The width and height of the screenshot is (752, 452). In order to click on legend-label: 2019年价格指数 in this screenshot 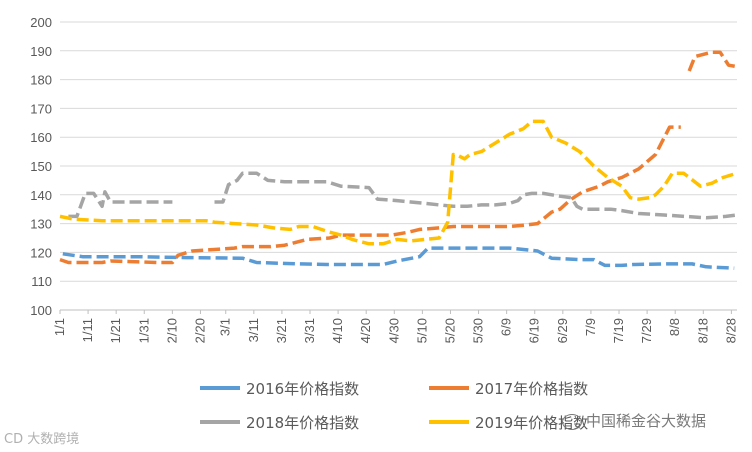, I will do `click(531, 423)`.